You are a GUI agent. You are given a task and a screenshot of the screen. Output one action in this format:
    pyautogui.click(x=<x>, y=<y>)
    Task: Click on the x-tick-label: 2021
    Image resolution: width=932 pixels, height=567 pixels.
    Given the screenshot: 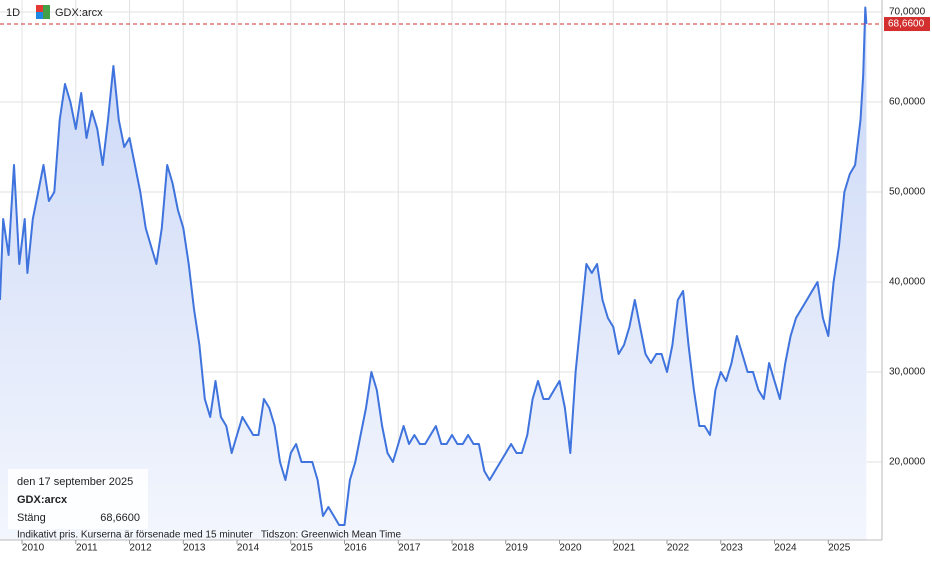 What is the action you would take?
    pyautogui.click(x=624, y=548)
    